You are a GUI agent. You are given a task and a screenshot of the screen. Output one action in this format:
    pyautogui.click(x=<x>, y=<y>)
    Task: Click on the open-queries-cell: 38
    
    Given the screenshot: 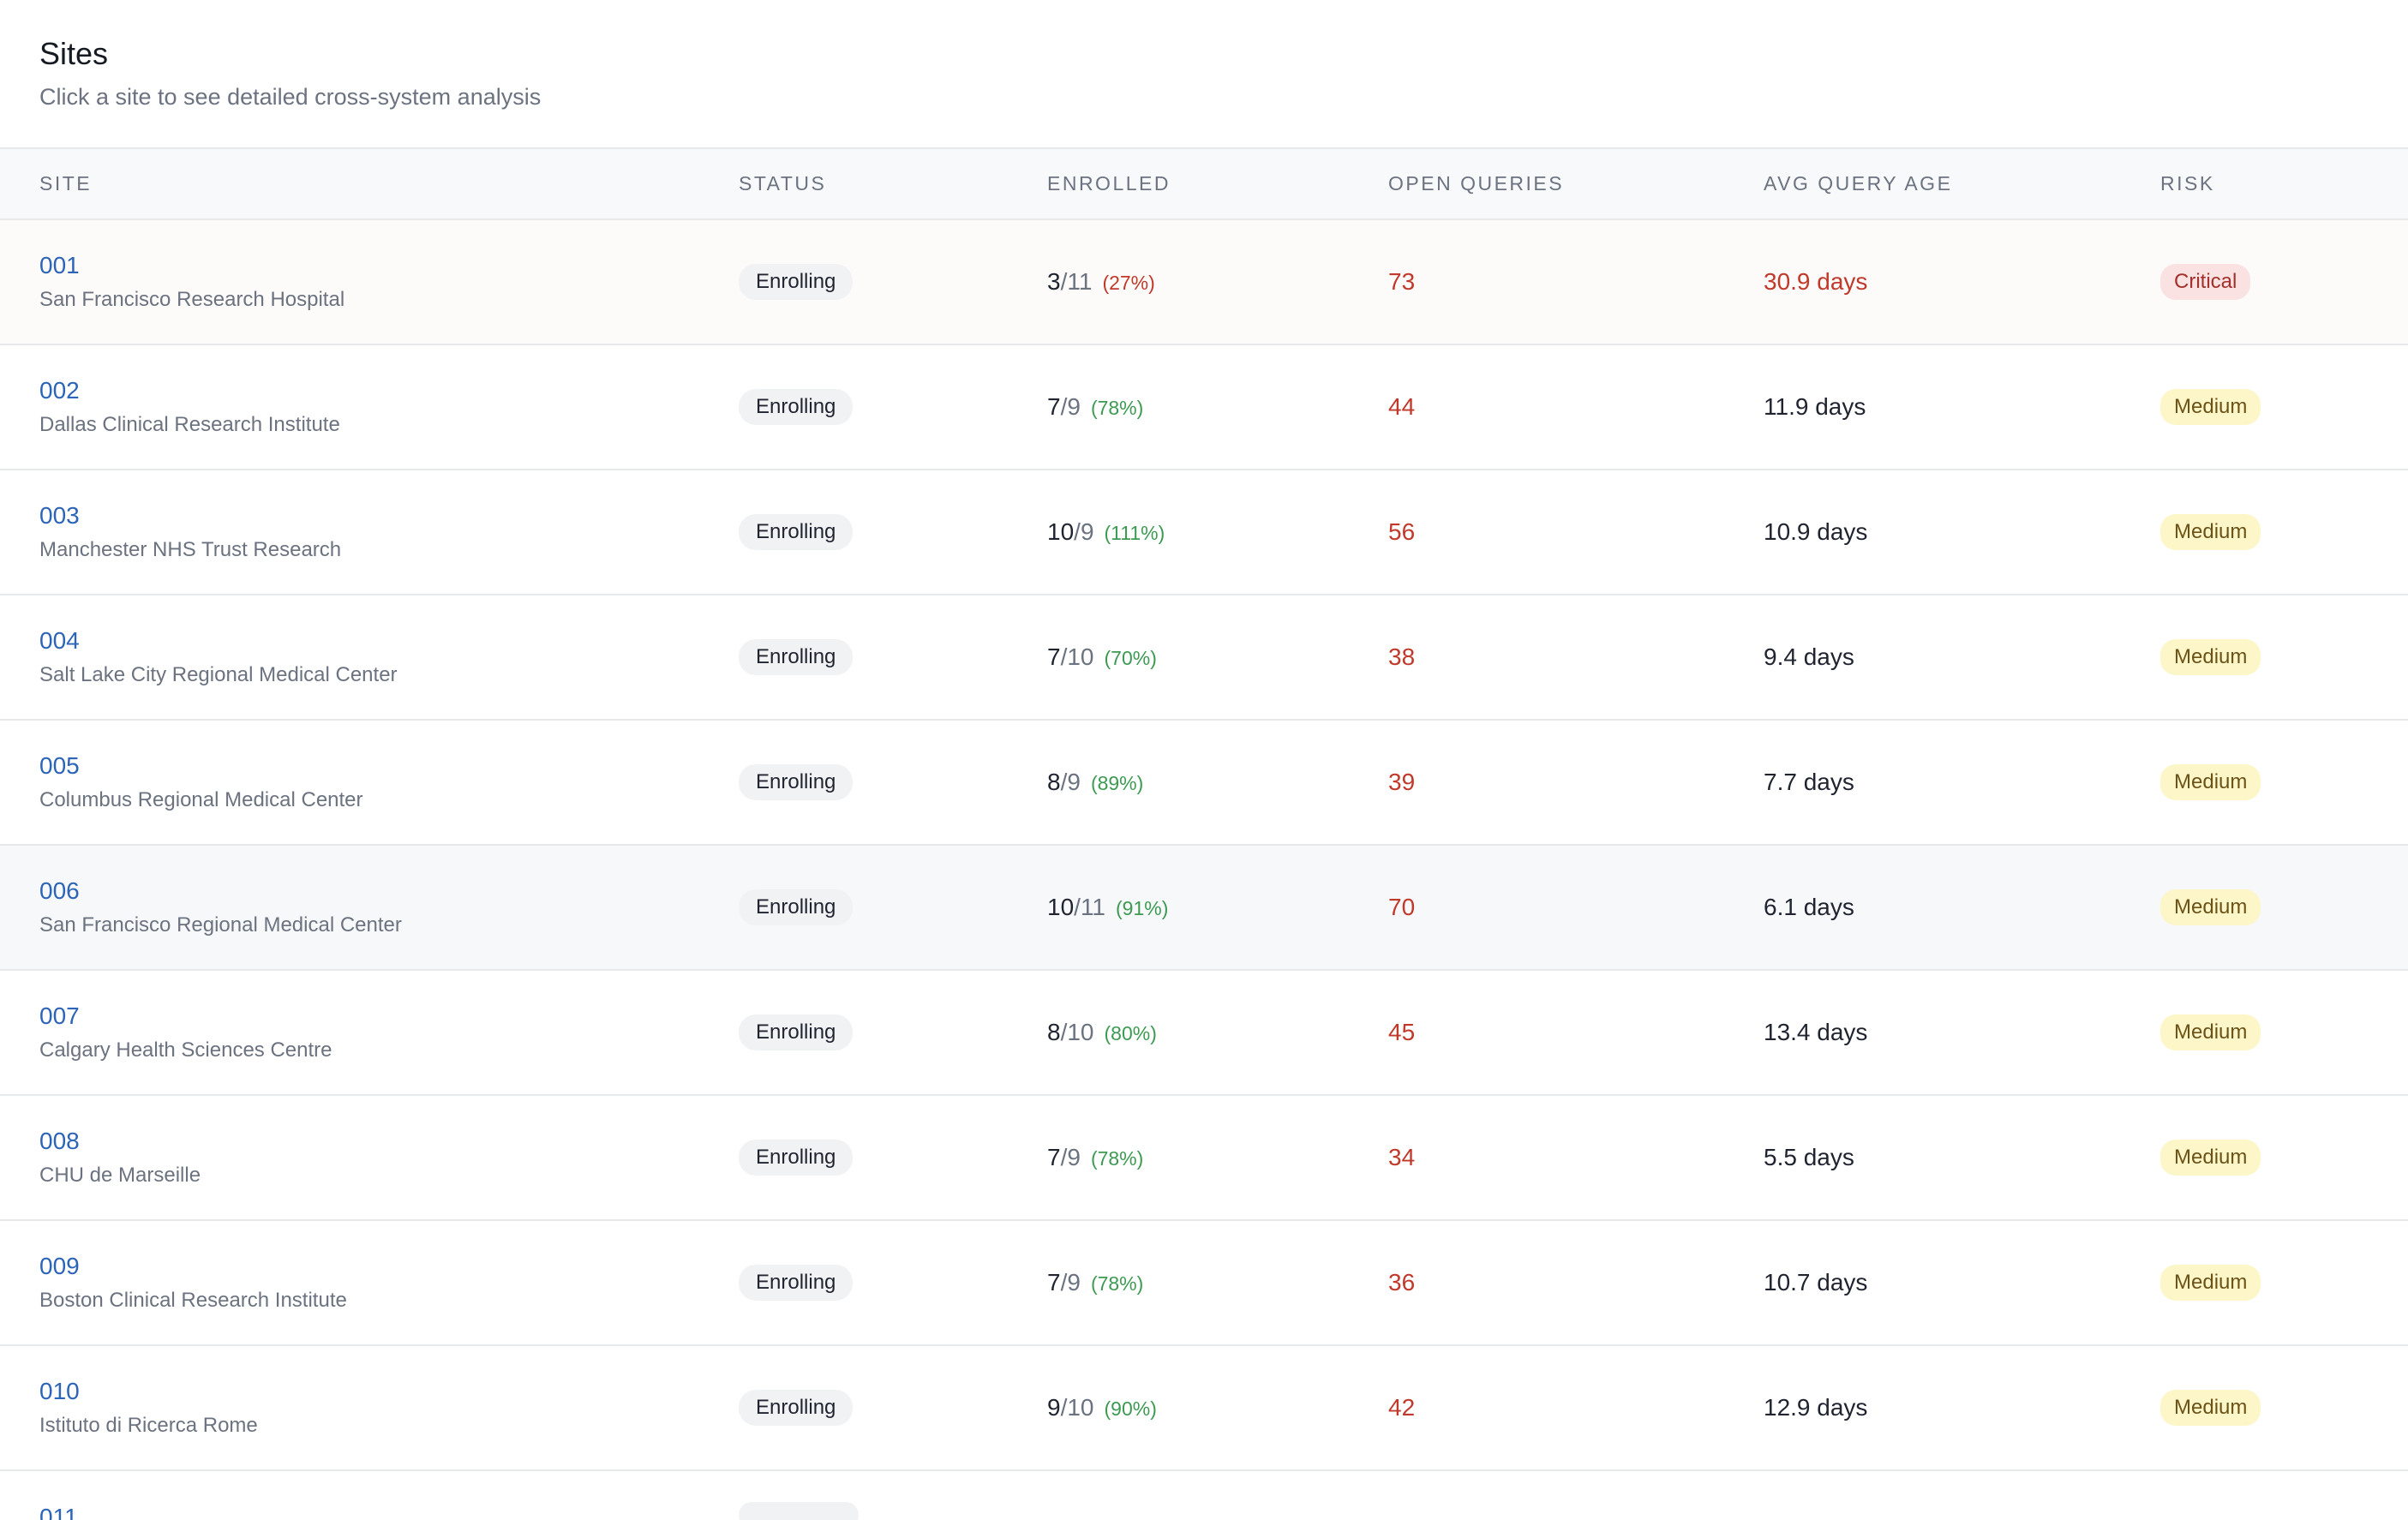 What is the action you would take?
    pyautogui.click(x=1536, y=657)
    